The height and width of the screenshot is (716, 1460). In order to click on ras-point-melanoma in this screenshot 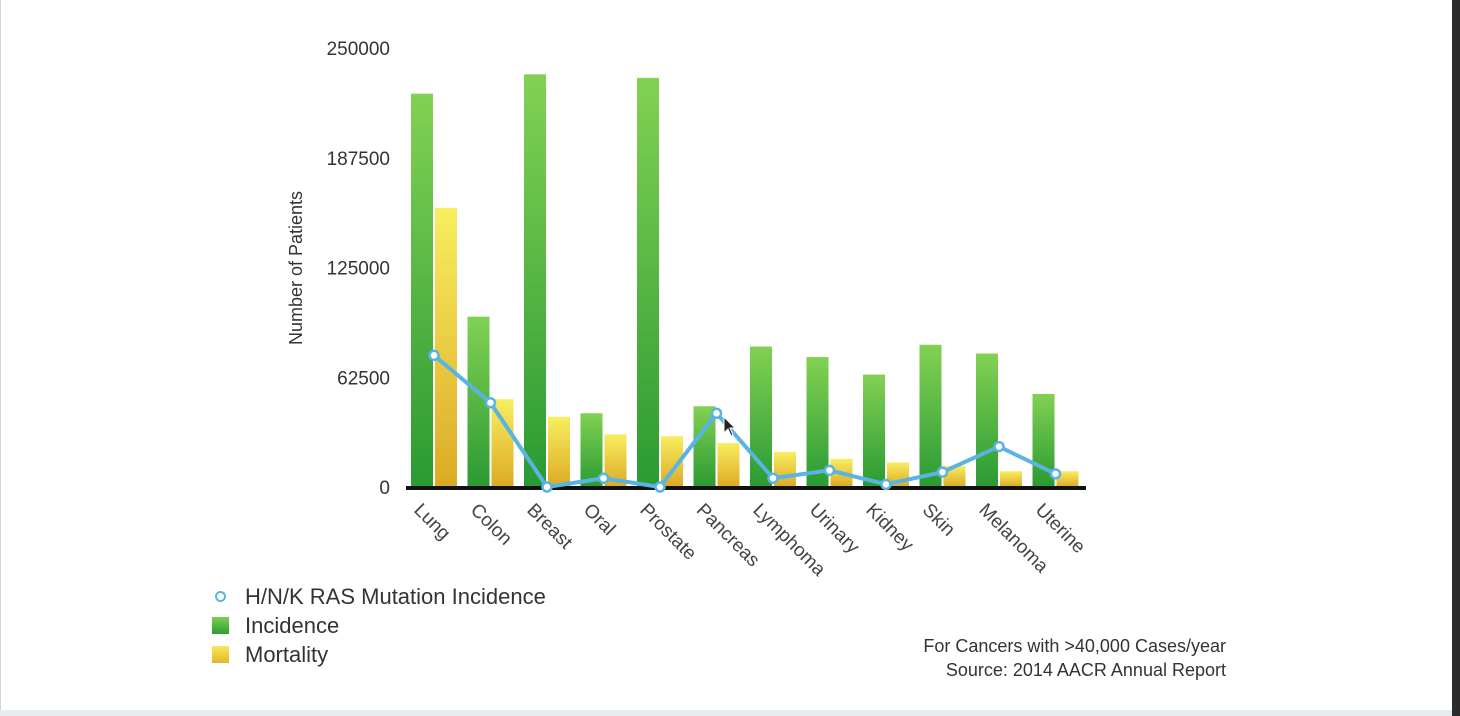, I will do `click(999, 446)`.